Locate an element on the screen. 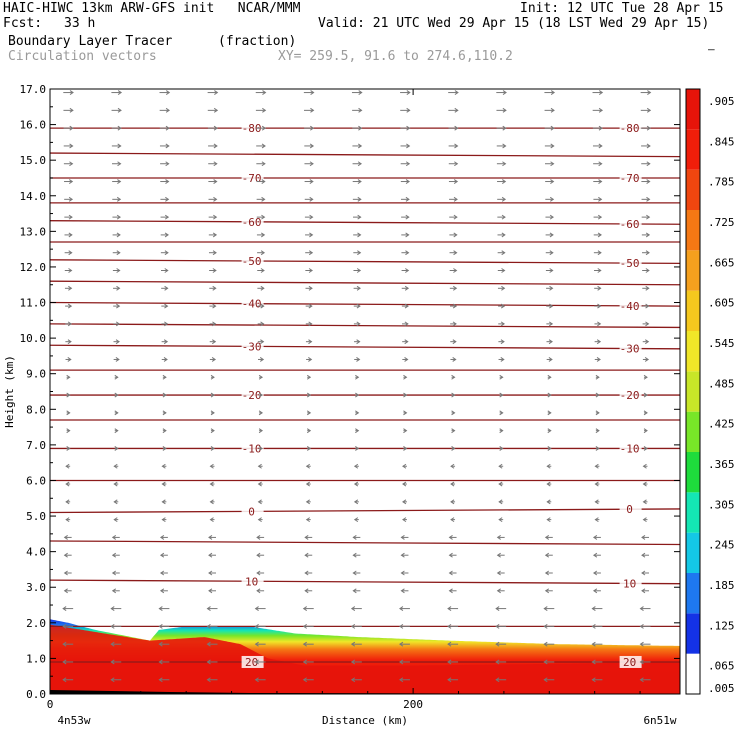 The width and height of the screenshot is (740, 740). y-tick-label: 16.0 is located at coordinates (33, 125).